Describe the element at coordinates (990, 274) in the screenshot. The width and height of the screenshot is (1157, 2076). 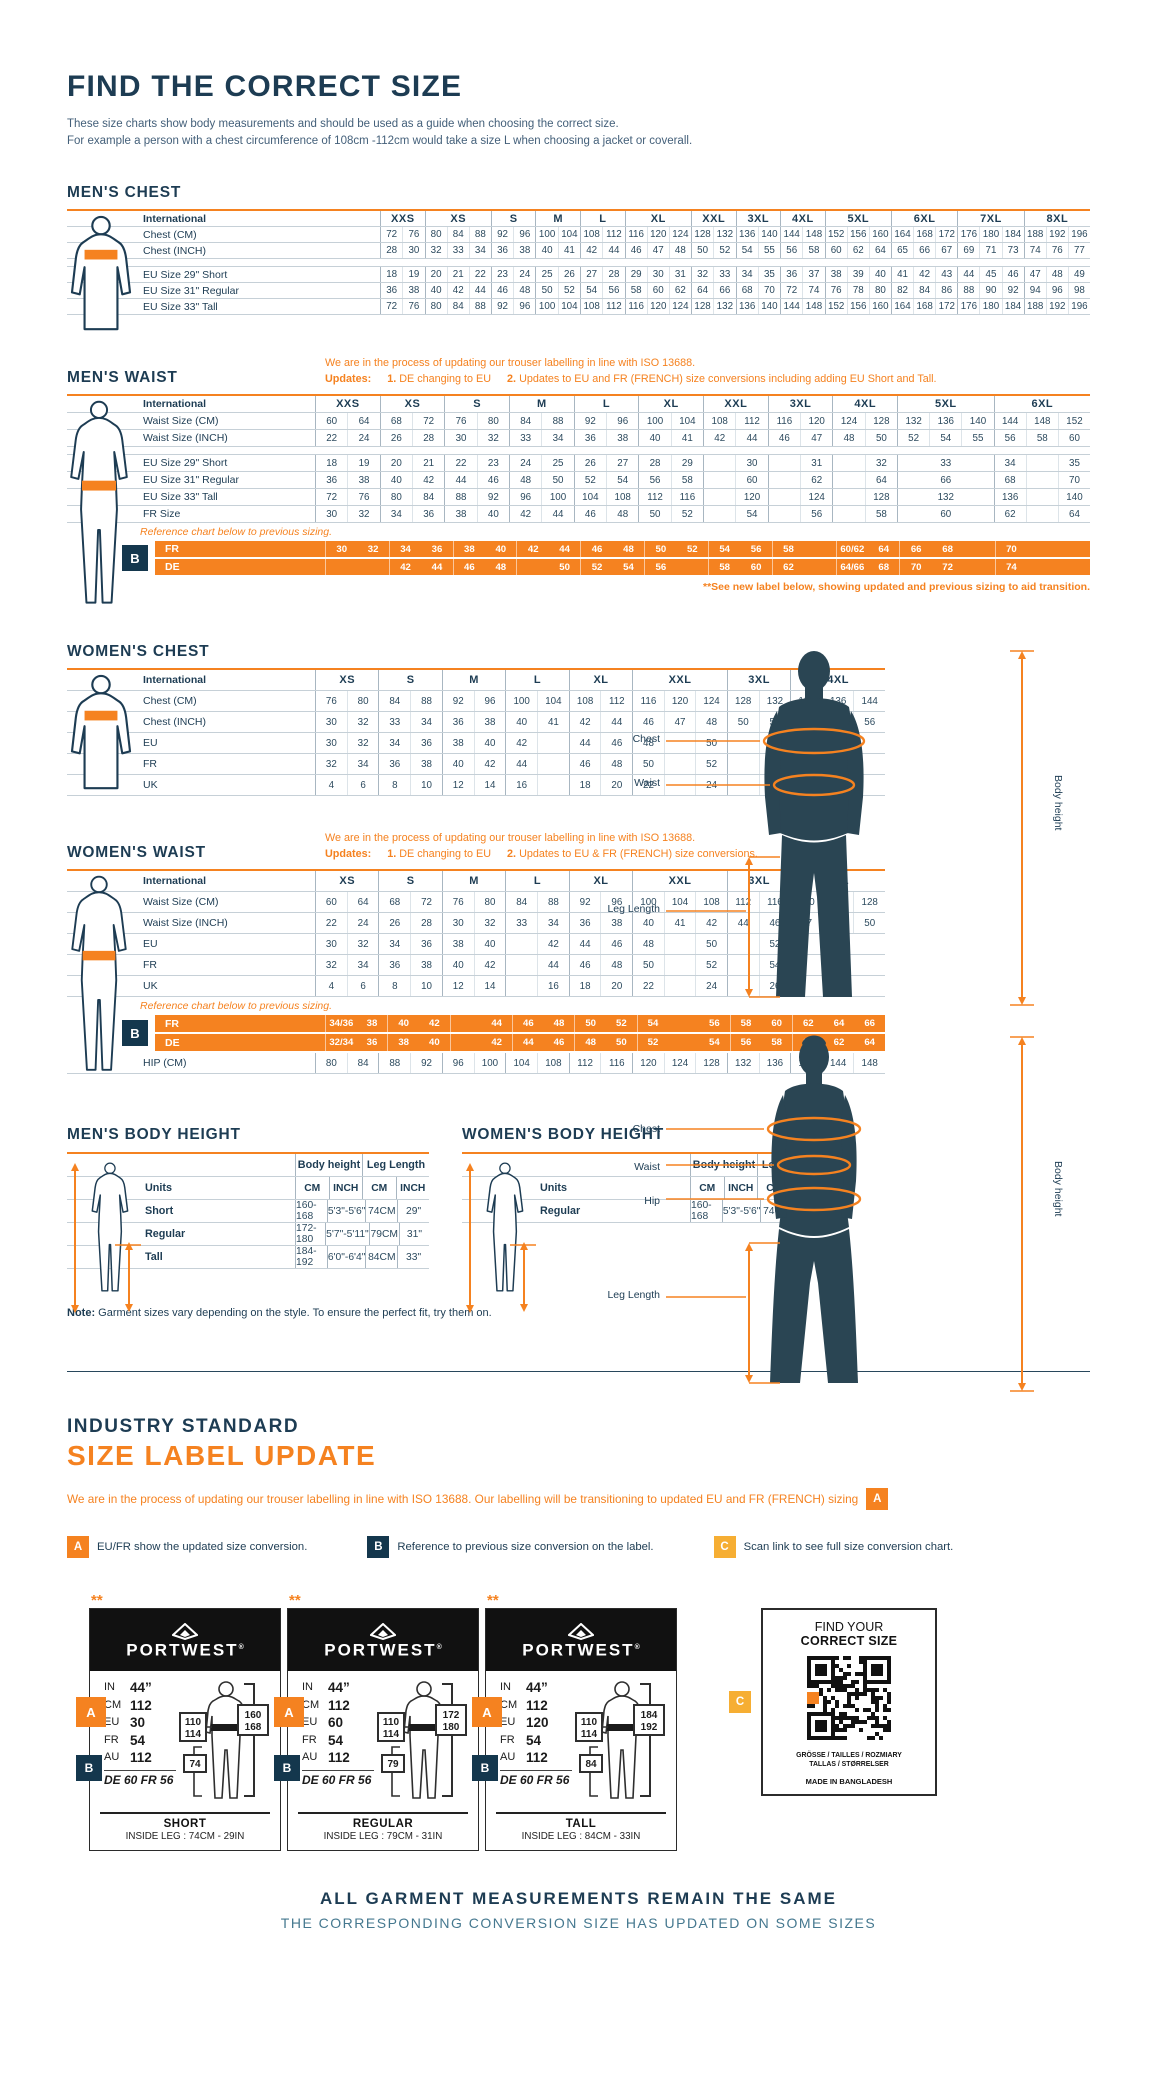
I see `size-value: 45` at that location.